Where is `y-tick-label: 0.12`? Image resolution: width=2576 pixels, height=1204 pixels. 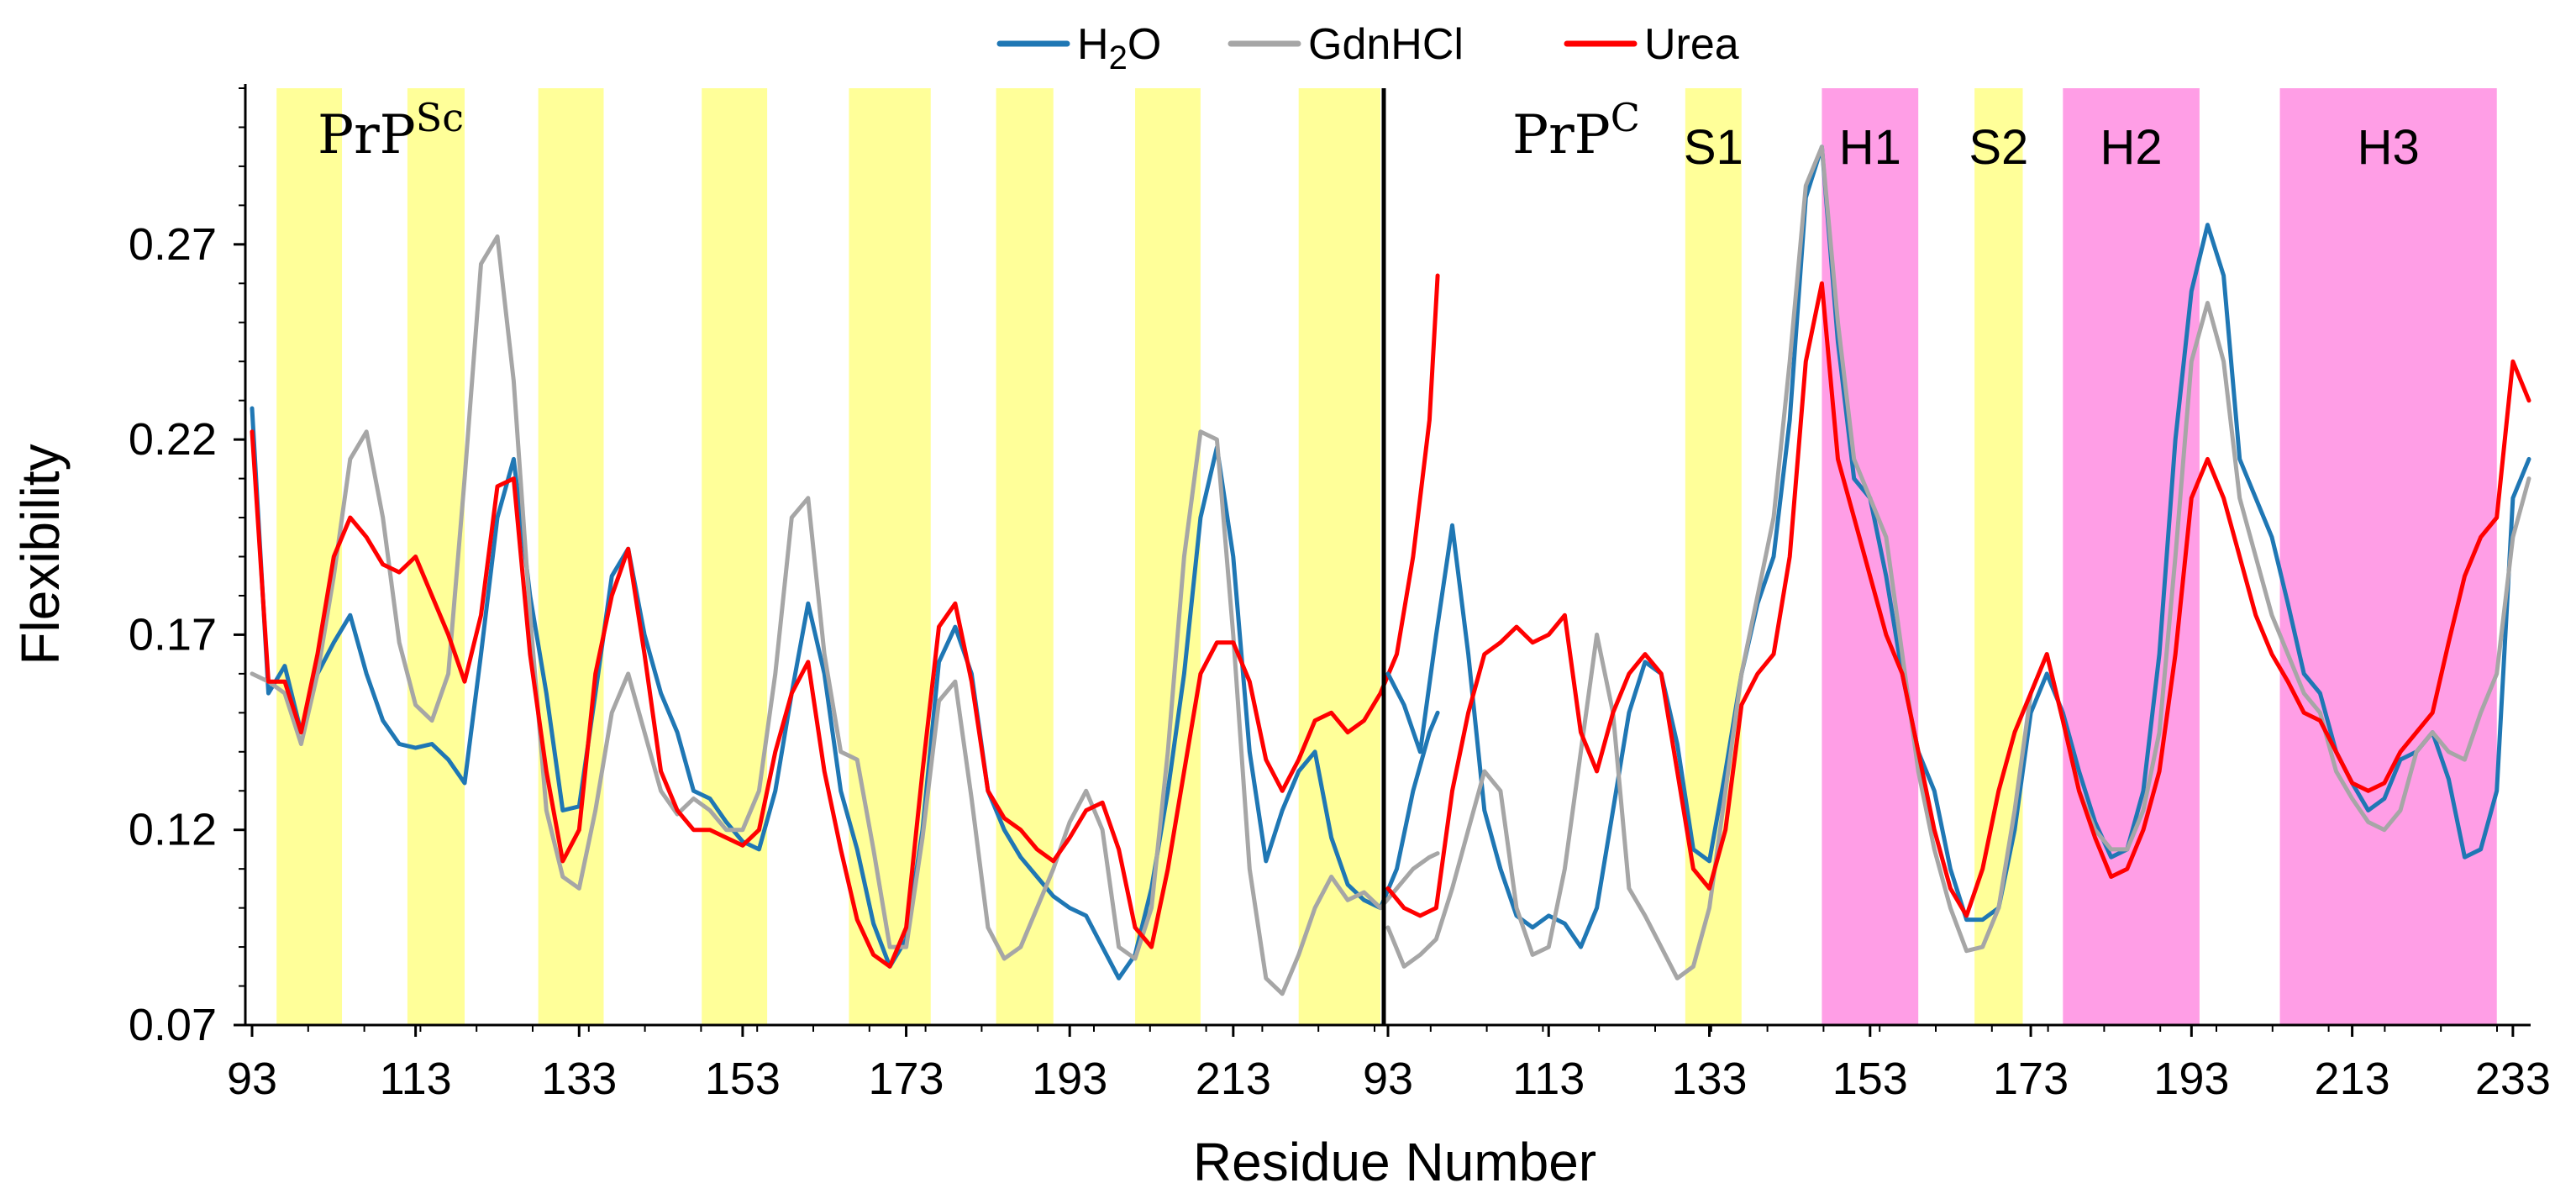
y-tick-label: 0.12 is located at coordinates (173, 830).